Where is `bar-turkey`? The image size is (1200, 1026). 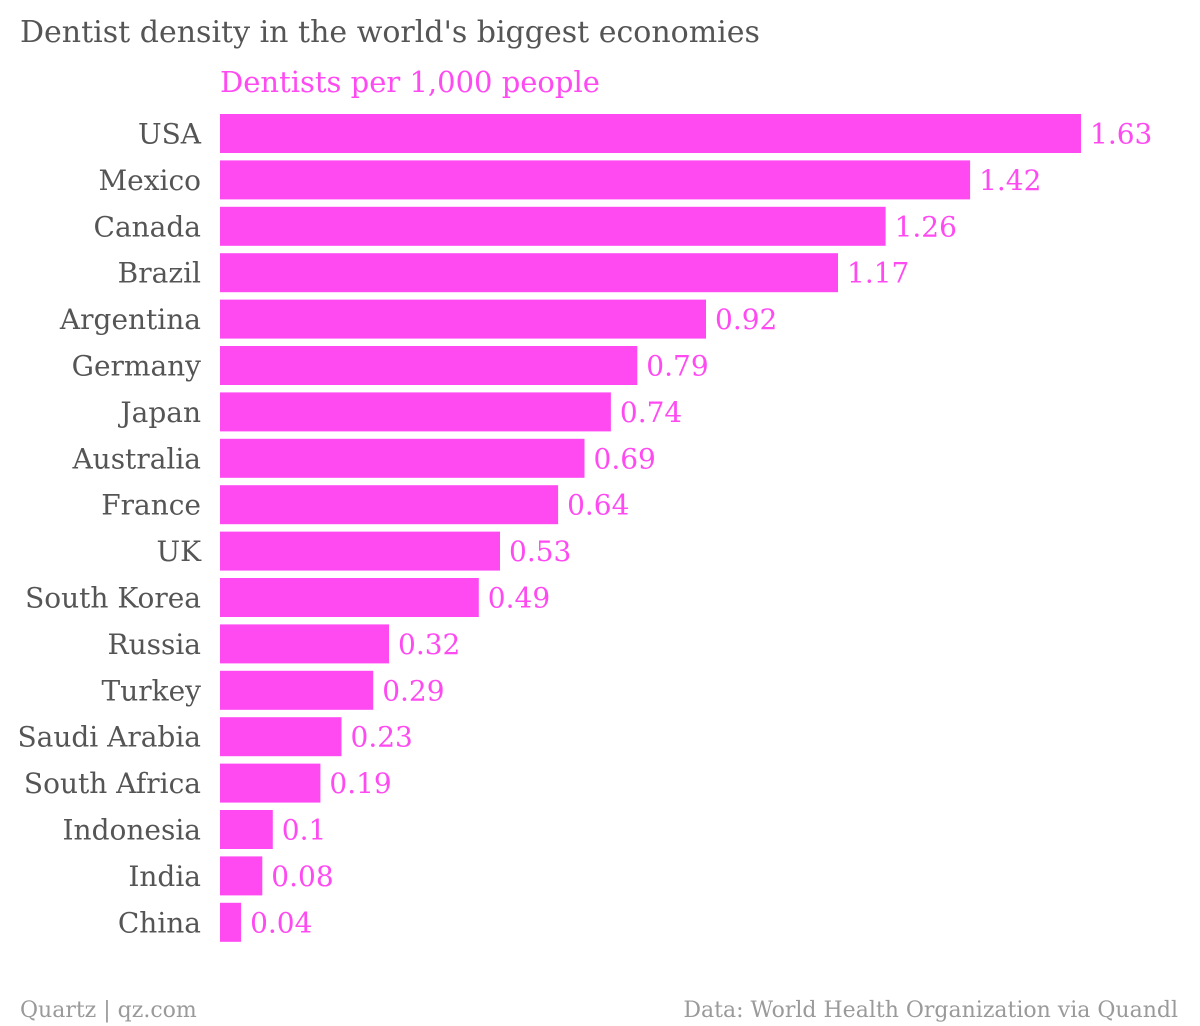 bar-turkey is located at coordinates (297, 690).